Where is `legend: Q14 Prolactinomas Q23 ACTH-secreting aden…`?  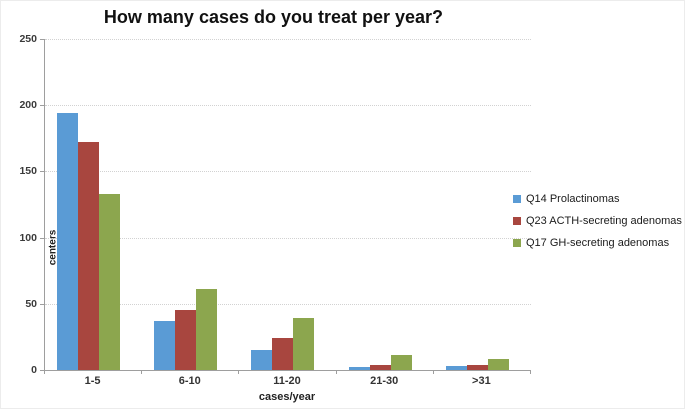 legend: Q14 Prolactinomas Q23 ACTH-secreting aden… is located at coordinates (597, 225).